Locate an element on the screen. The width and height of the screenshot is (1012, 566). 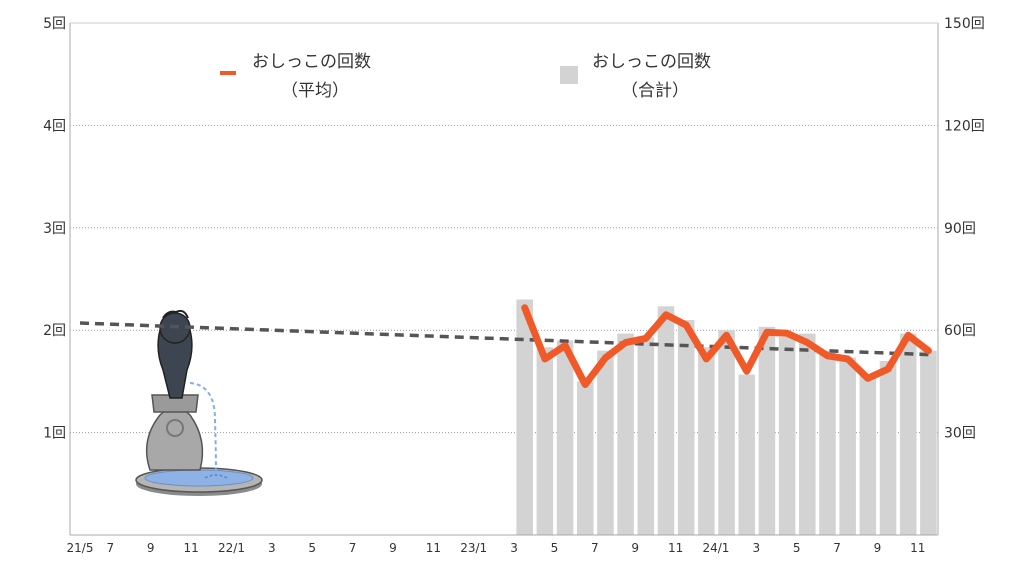
y-left-tick-label: 5回 is located at coordinates (54, 24).